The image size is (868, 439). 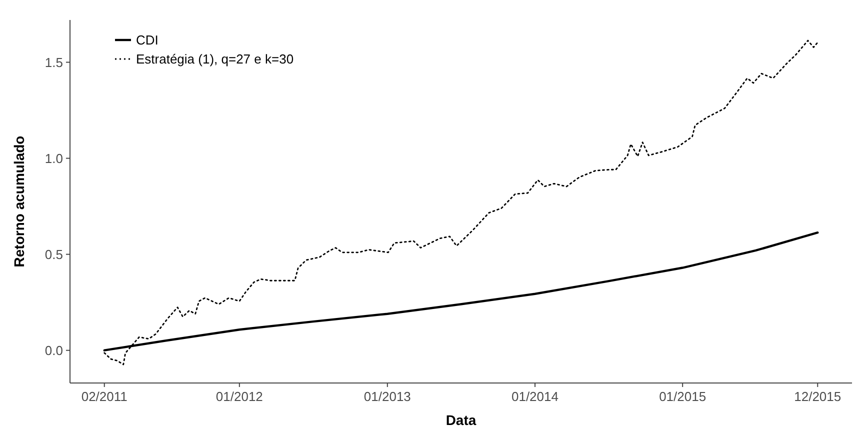 What do you see at coordinates (387, 396) in the screenshot?
I see `x-tick-label: 01/2013` at bounding box center [387, 396].